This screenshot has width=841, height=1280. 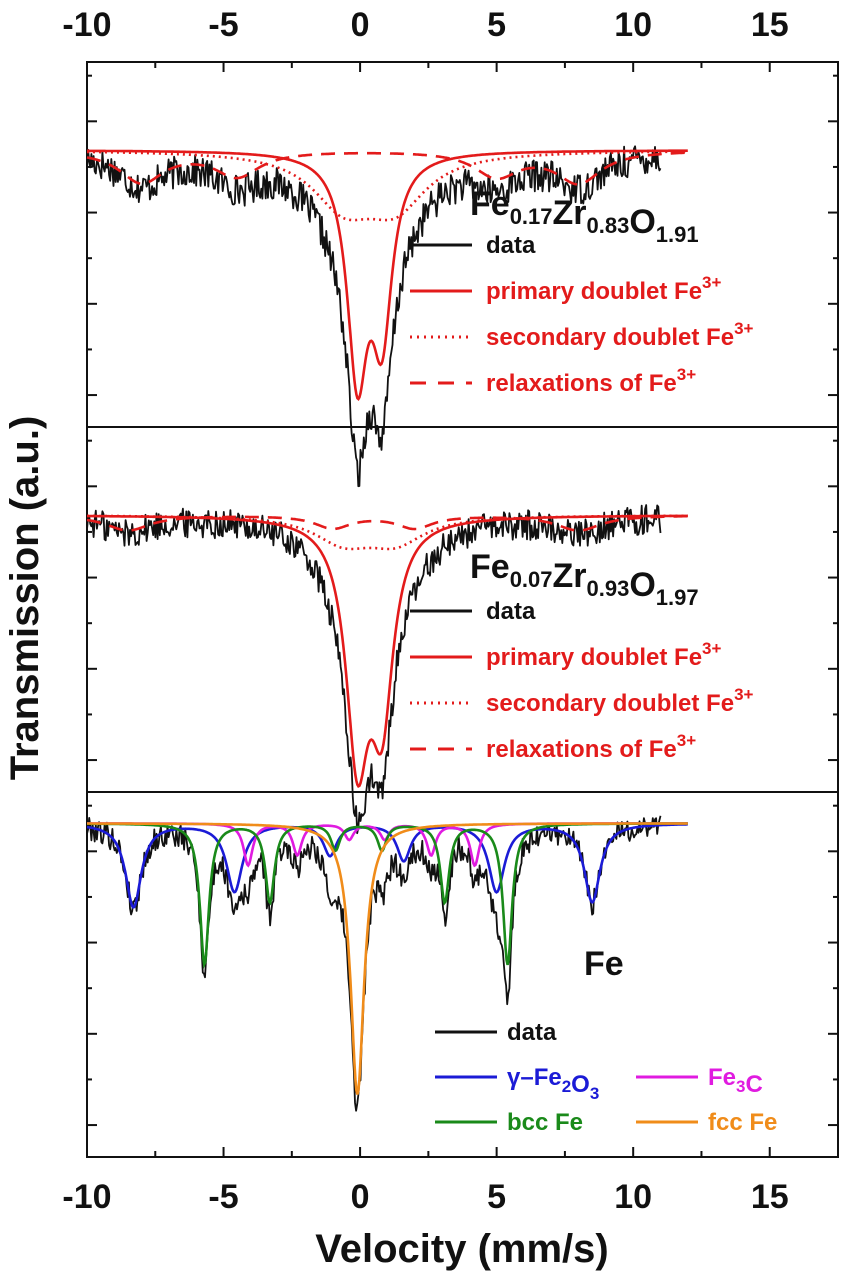 What do you see at coordinates (633, 25) in the screenshot?
I see `top-tick-label: 10` at bounding box center [633, 25].